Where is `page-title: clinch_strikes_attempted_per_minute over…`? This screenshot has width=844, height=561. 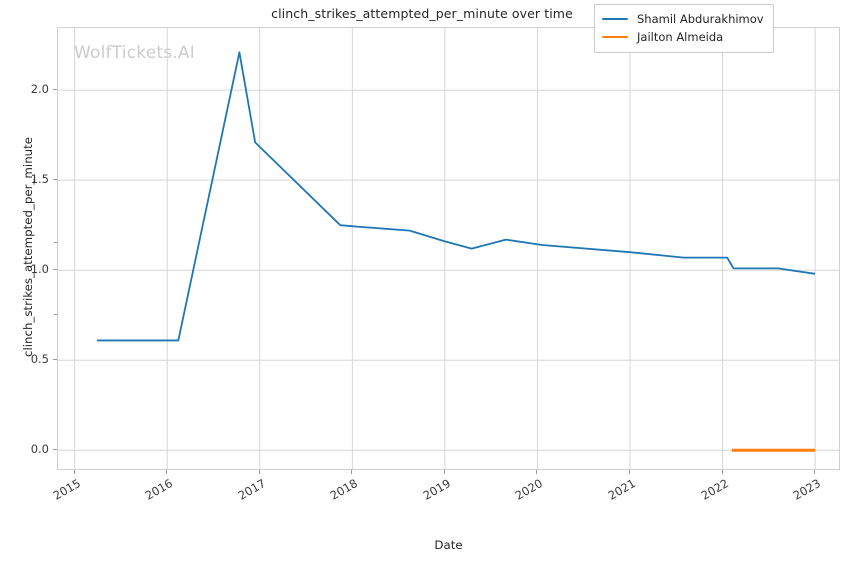
page-title: clinch_strikes_attempted_per_minute over… is located at coordinates (422, 13).